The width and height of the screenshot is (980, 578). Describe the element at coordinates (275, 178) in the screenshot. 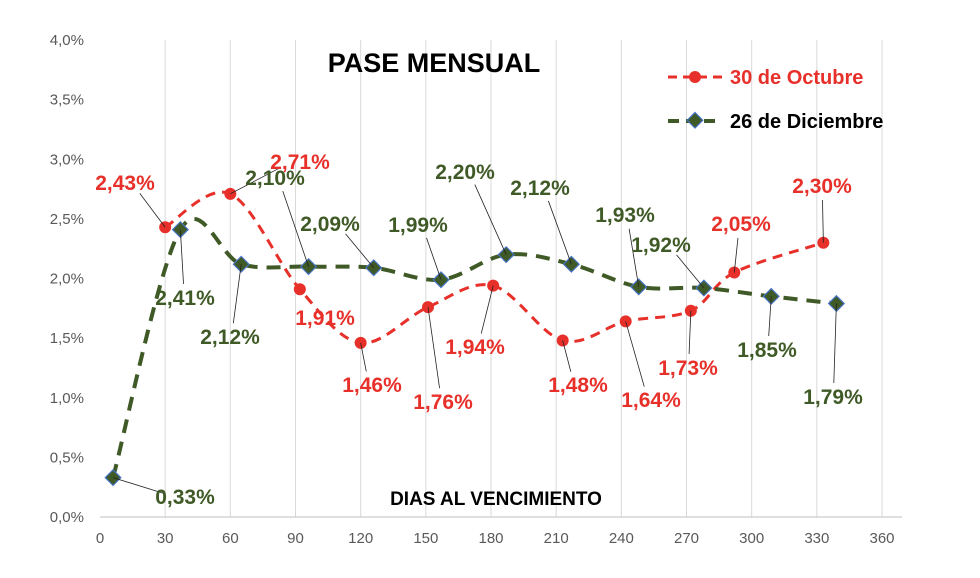

I see `data-label: 2,10%` at that location.